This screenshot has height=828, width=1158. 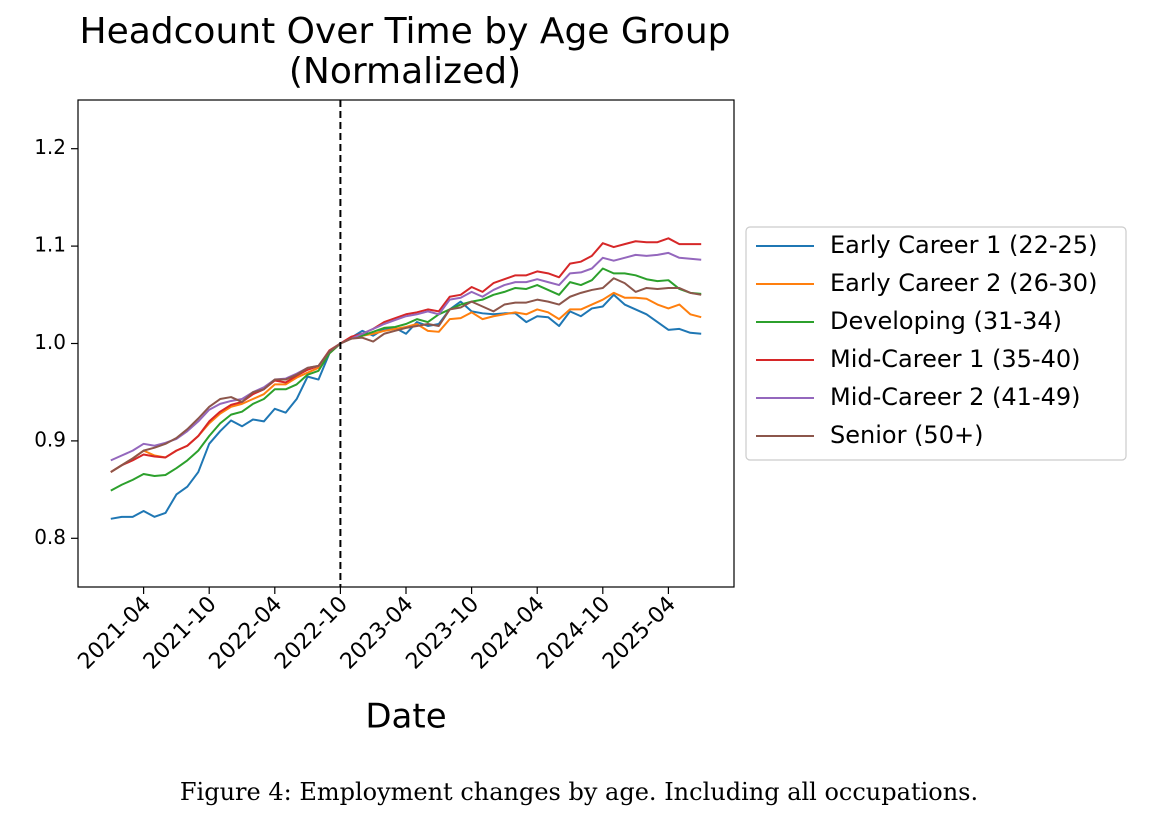 I want to click on legend-label: Mid-Career 2 (41-49), so click(x=955, y=397).